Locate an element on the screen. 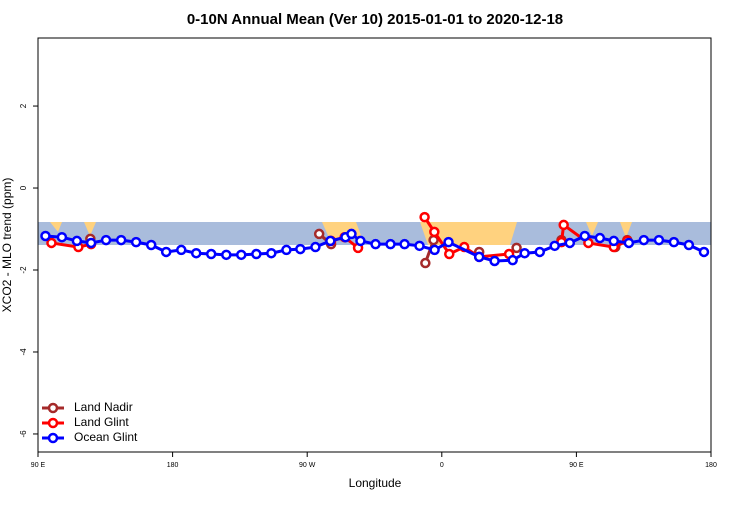 The height and width of the screenshot is (505, 750). legend-label: Ocean Glint is located at coordinates (106, 437).